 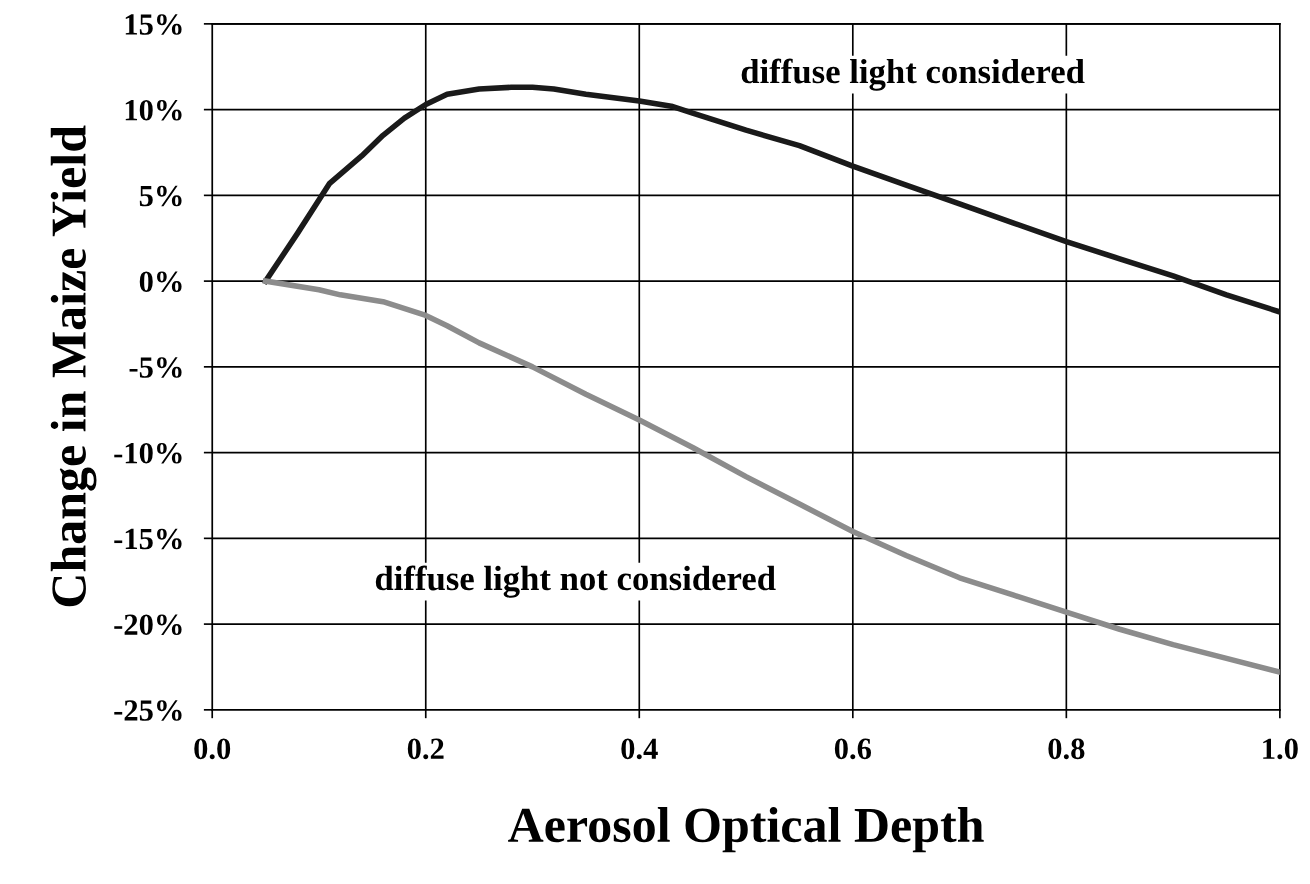 What do you see at coordinates (160, 282) in the screenshot?
I see `y-tick-label: 0%` at bounding box center [160, 282].